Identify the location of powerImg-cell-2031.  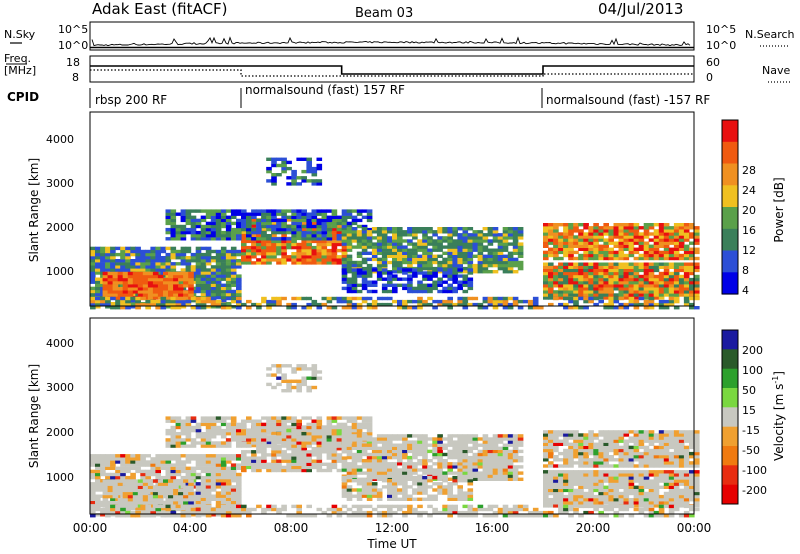
(601, 252).